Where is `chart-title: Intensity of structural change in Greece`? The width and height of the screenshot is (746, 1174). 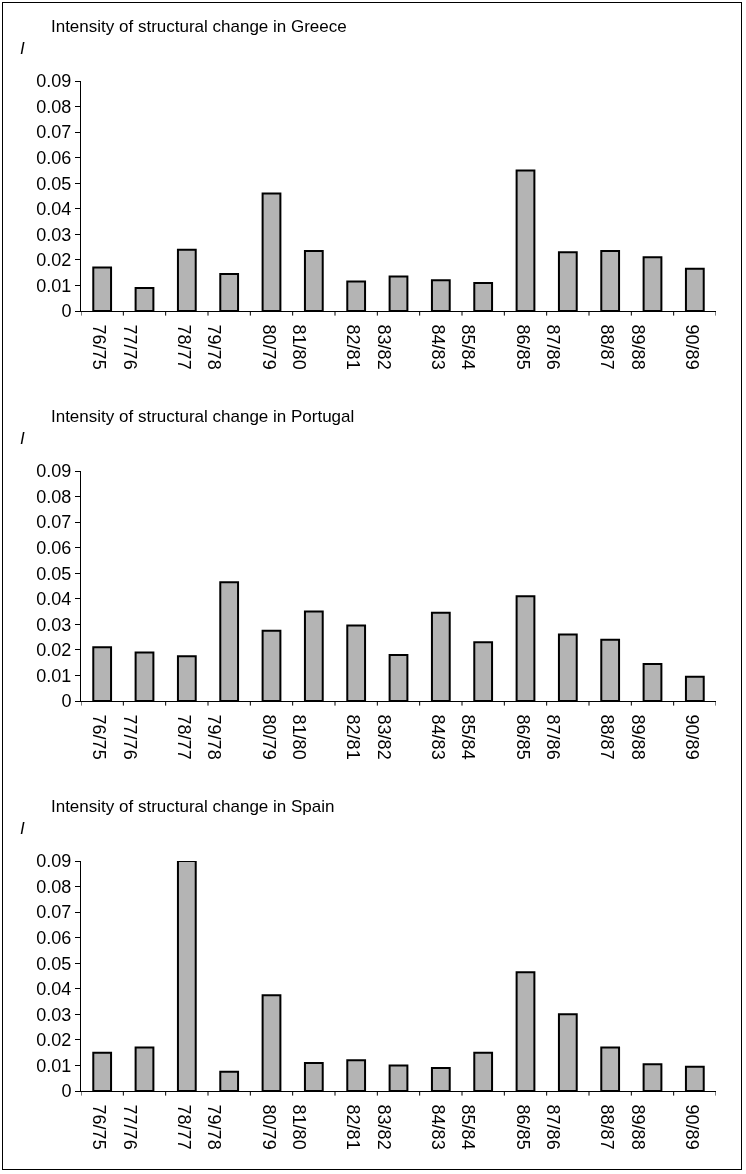 chart-title: Intensity of structural change in Greece is located at coordinates (198, 27).